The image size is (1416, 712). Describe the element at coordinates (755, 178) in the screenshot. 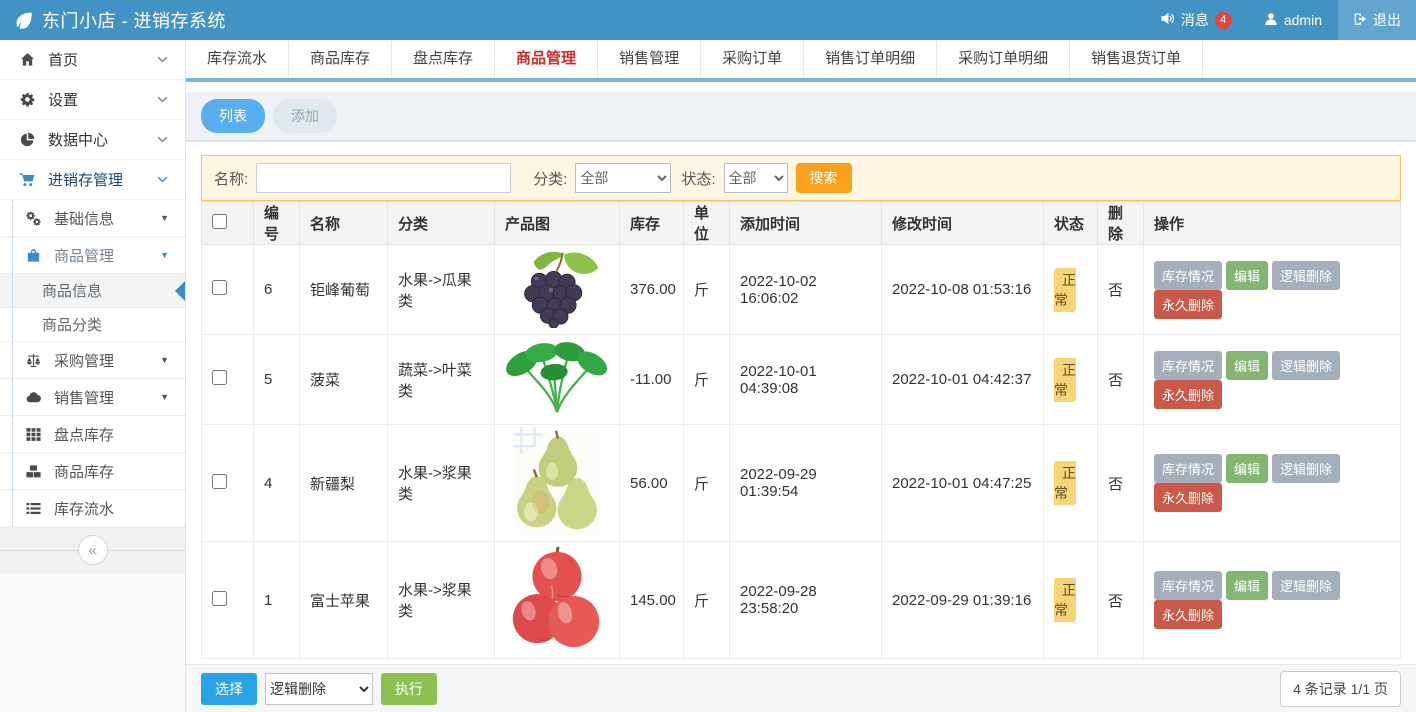

I see `status-select: 全部` at that location.